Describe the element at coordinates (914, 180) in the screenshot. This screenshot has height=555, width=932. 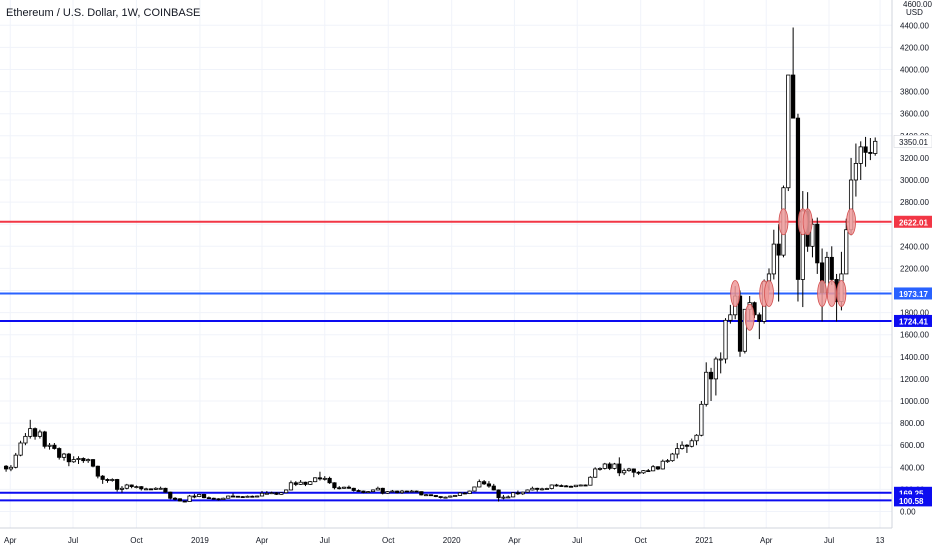
I see `y-tick-label: 3000.00` at that location.